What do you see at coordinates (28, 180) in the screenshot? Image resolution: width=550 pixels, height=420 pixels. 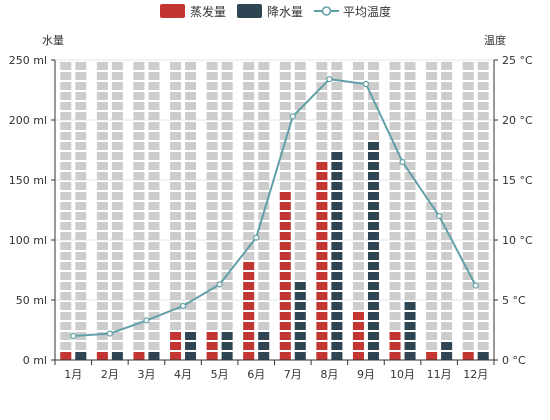 I see `y-left-tick-label: 150 ml` at bounding box center [28, 180].